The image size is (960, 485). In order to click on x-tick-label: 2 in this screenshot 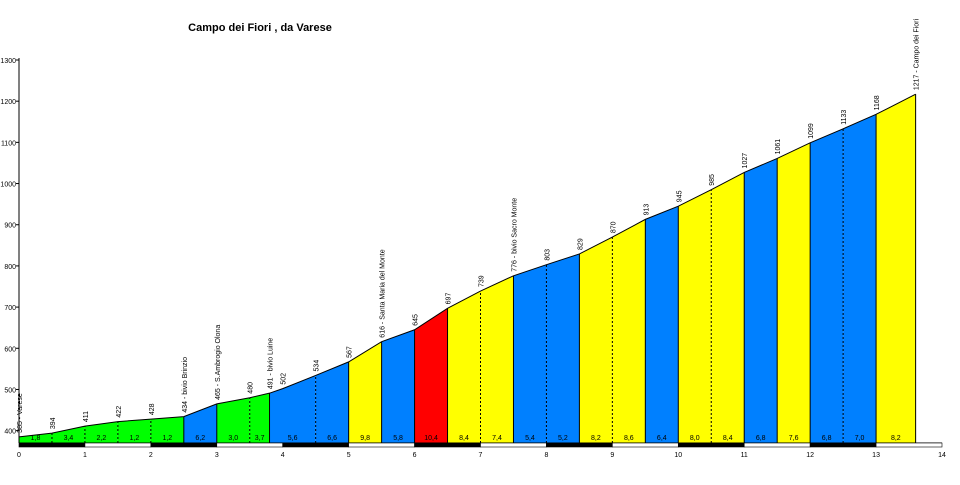, I will do `click(151, 455)`.